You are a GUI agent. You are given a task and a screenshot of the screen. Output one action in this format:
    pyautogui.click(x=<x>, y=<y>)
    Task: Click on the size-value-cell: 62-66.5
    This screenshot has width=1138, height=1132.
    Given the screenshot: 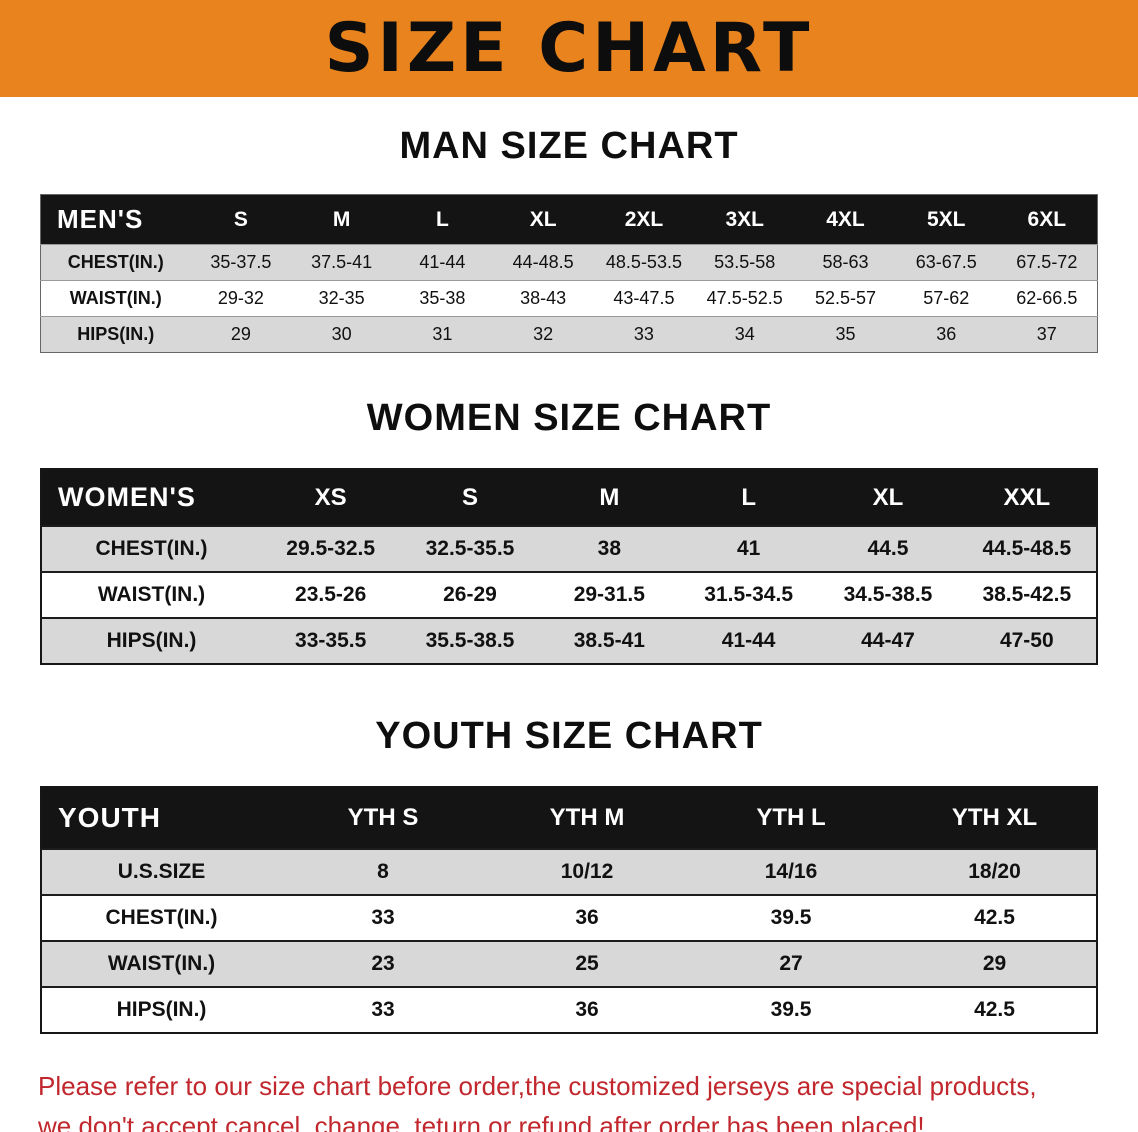 What is the action you would take?
    pyautogui.click(x=1047, y=298)
    